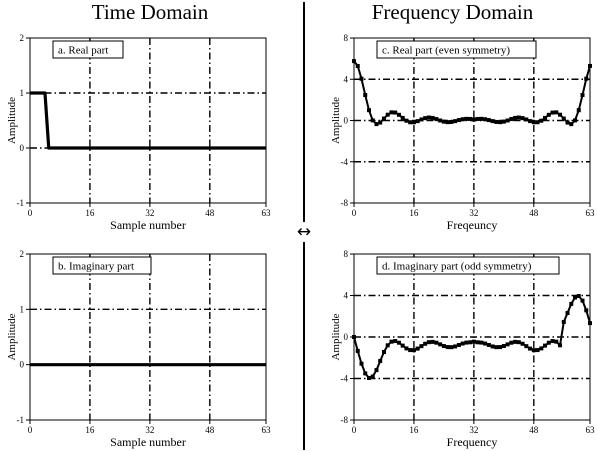 This screenshot has width=597, height=451. What do you see at coordinates (345, 203) in the screenshot?
I see `y-tick-label: -8` at bounding box center [345, 203].